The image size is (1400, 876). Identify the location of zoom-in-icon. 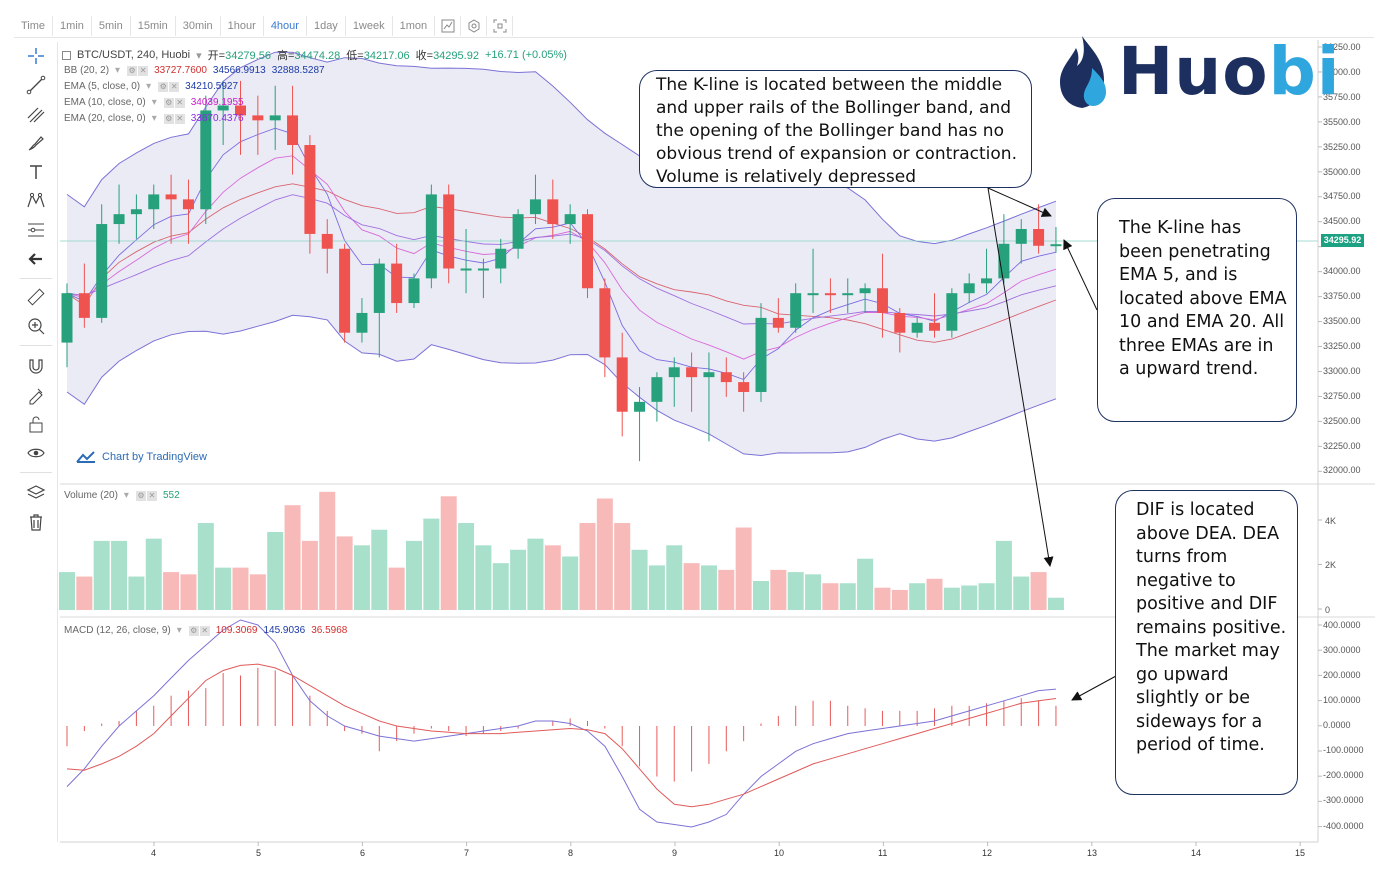
(36, 326).